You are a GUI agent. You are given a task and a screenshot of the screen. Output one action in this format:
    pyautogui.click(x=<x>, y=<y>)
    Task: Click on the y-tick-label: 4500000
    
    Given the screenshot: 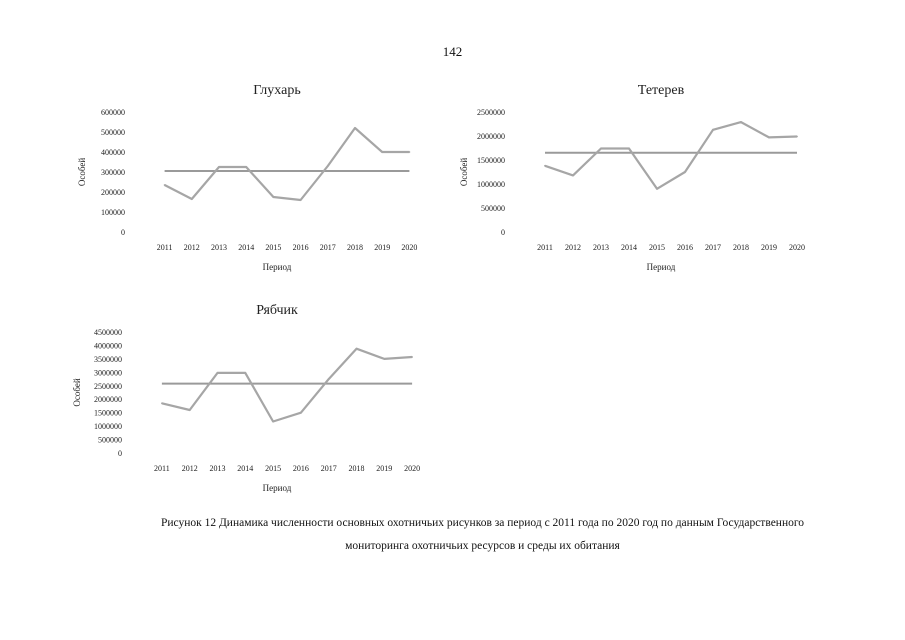 What is the action you would take?
    pyautogui.click(x=108, y=332)
    